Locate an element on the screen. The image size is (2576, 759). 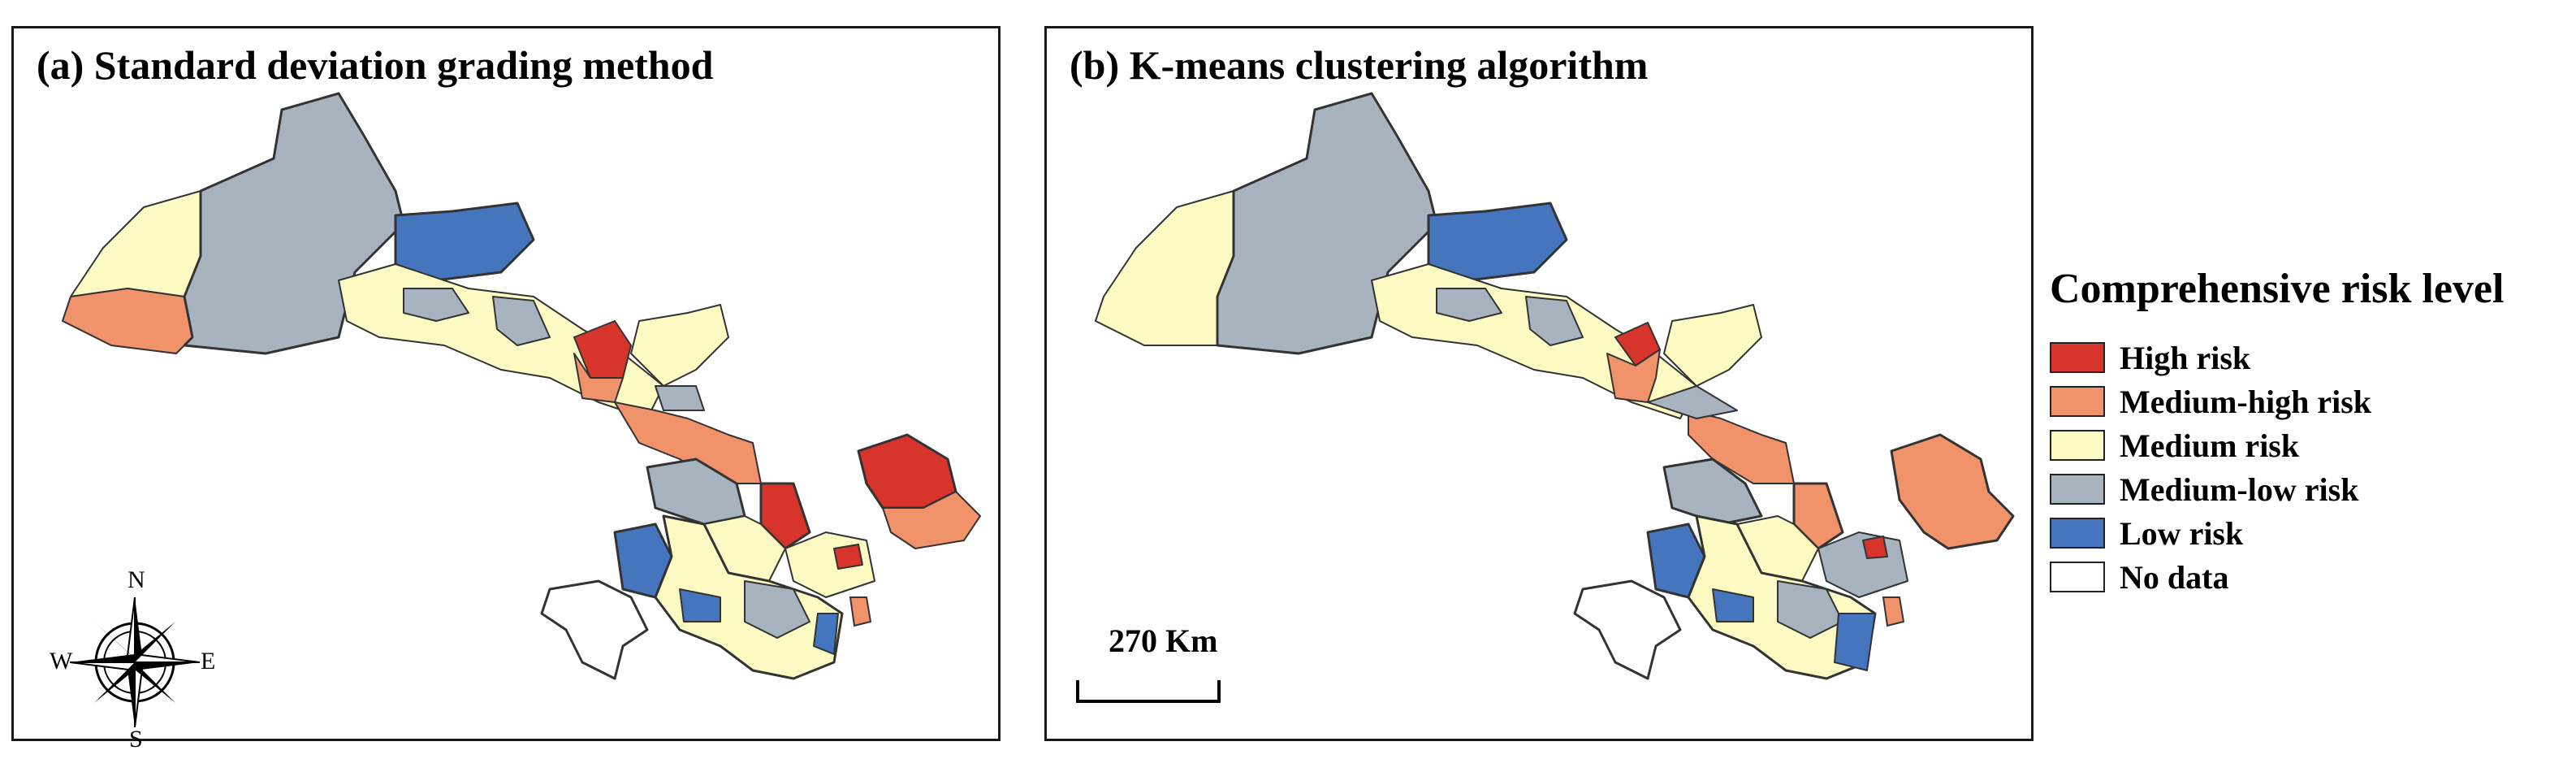
region-central-medium-high is located at coordinates (688, 442).